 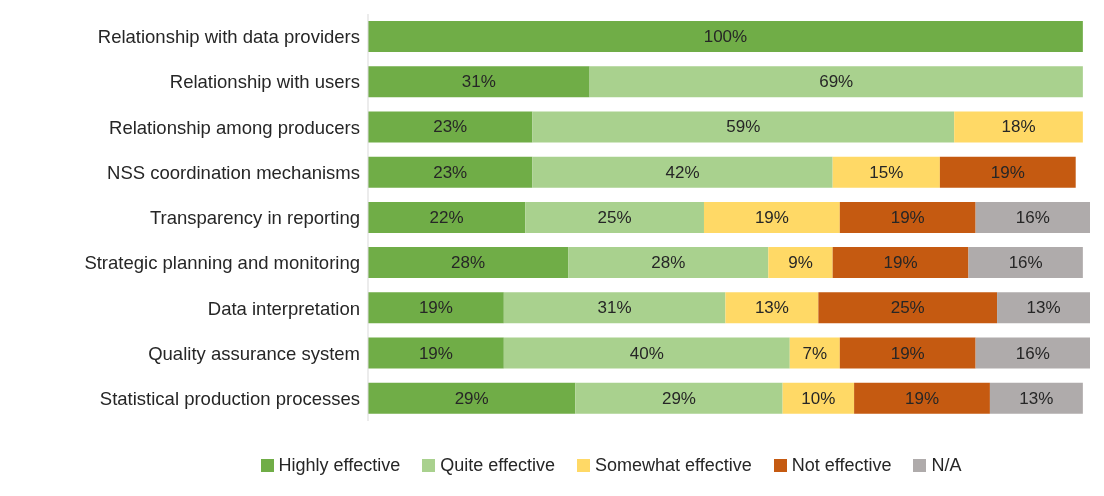 What do you see at coordinates (233, 172) in the screenshot?
I see `y-tick-label: NSS coordination mechanisms` at bounding box center [233, 172].